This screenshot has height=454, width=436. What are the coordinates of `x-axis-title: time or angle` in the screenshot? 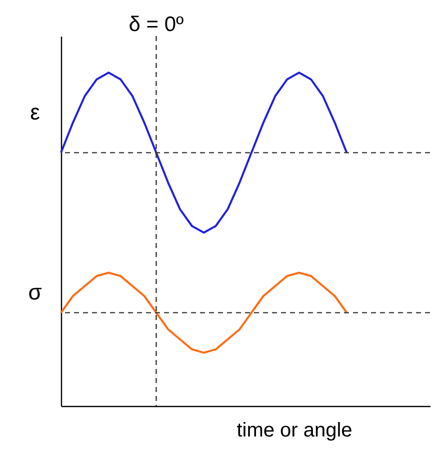 It's located at (294, 431).